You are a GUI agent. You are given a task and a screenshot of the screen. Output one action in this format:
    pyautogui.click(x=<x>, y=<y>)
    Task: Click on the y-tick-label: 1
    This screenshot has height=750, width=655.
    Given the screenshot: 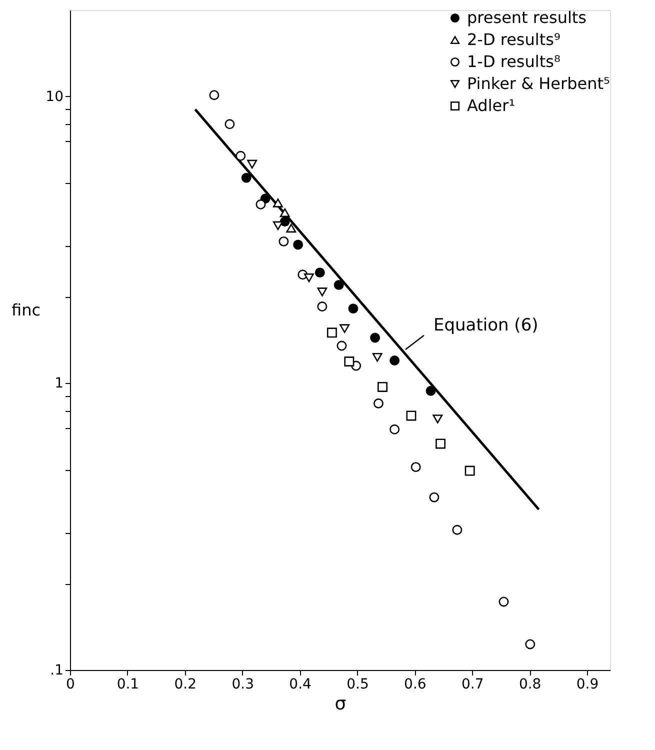 What is the action you would take?
    pyautogui.click(x=59, y=384)
    